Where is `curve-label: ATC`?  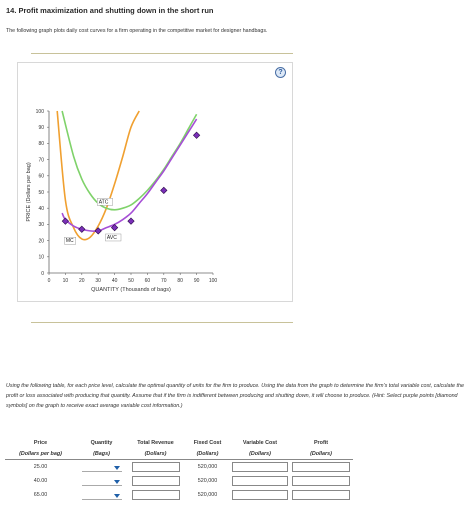
curve-label: ATC is located at coordinates (104, 202).